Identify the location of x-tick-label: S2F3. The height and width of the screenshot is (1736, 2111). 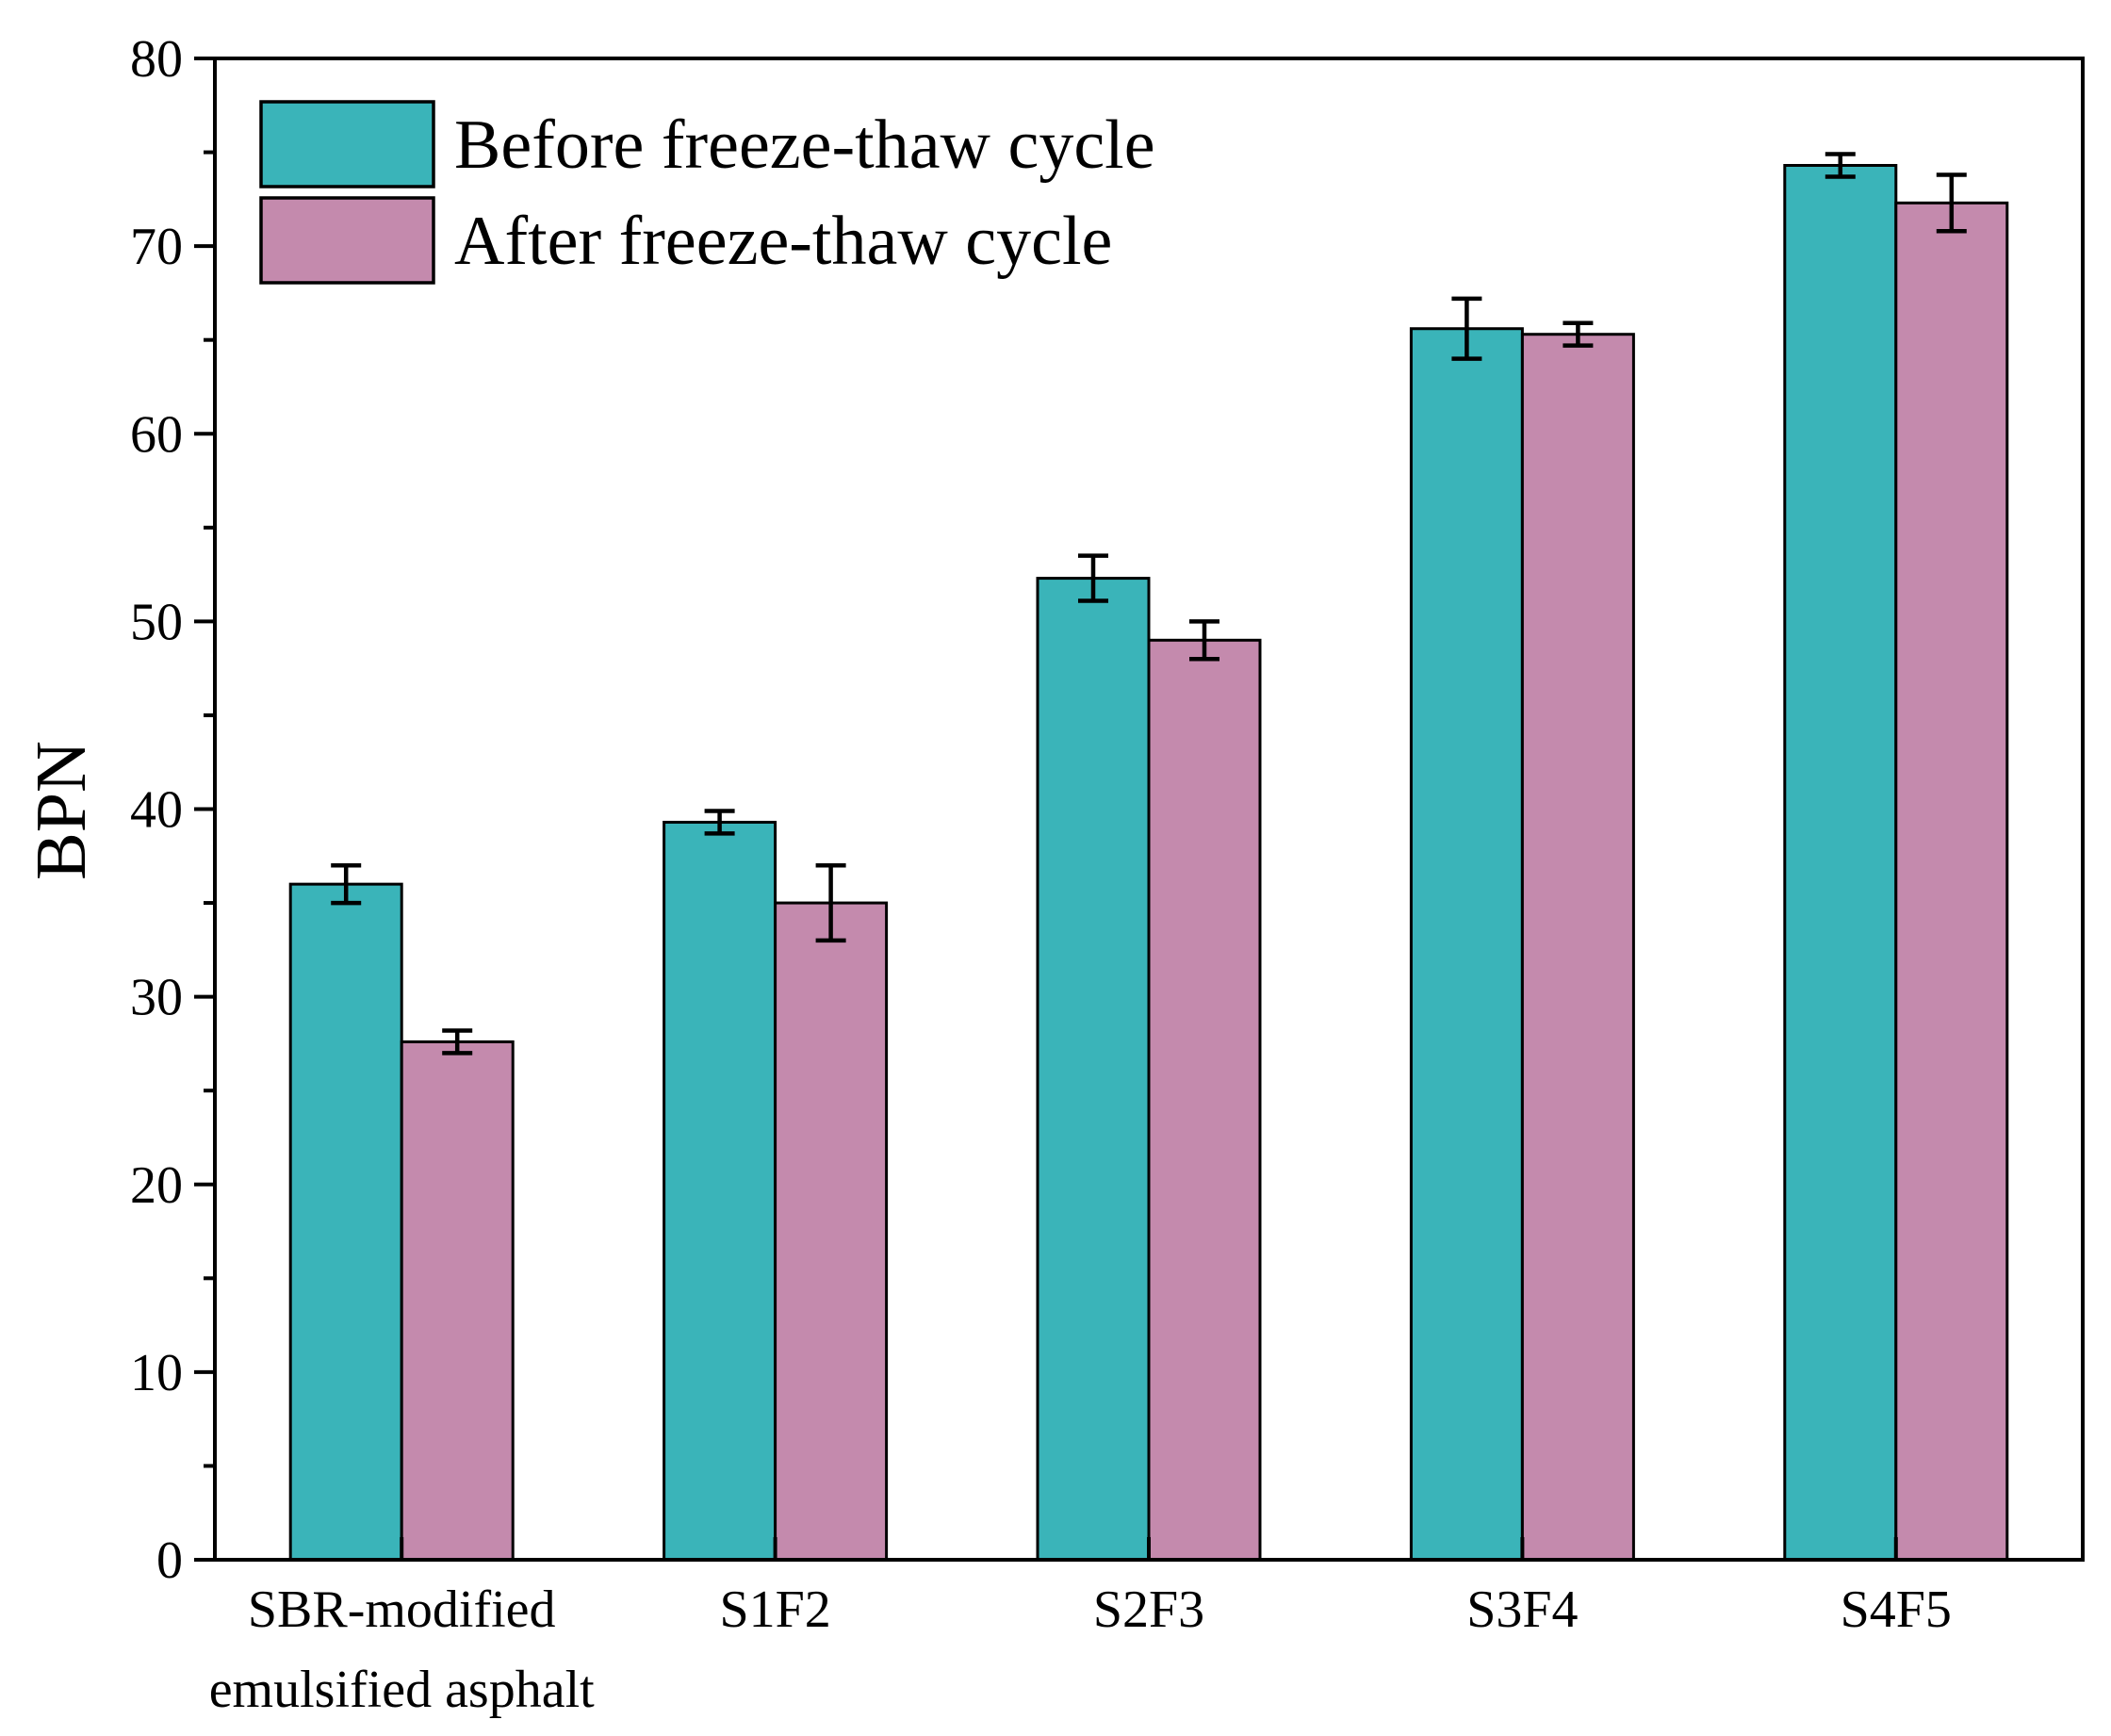
(1148, 1609).